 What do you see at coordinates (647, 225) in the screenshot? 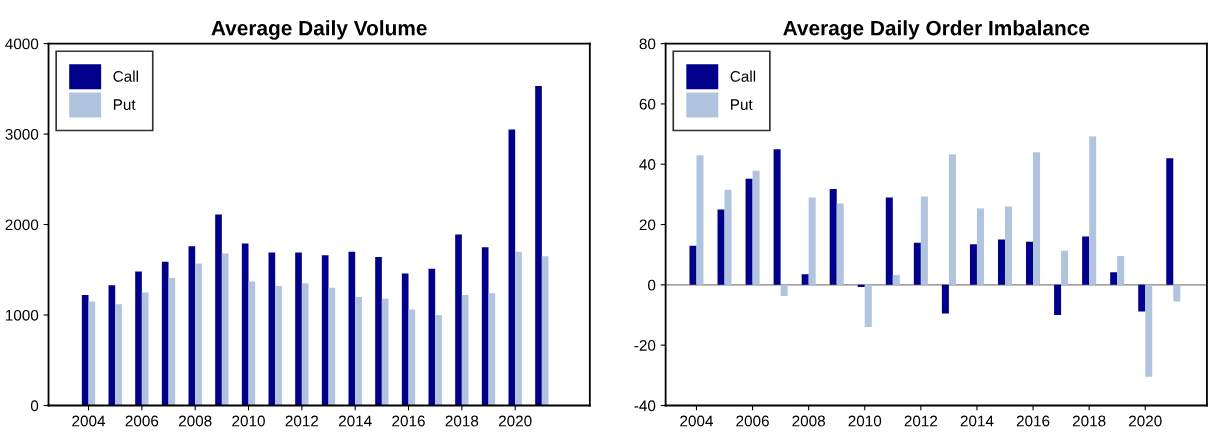
I see `y-tick-label: 20` at bounding box center [647, 225].